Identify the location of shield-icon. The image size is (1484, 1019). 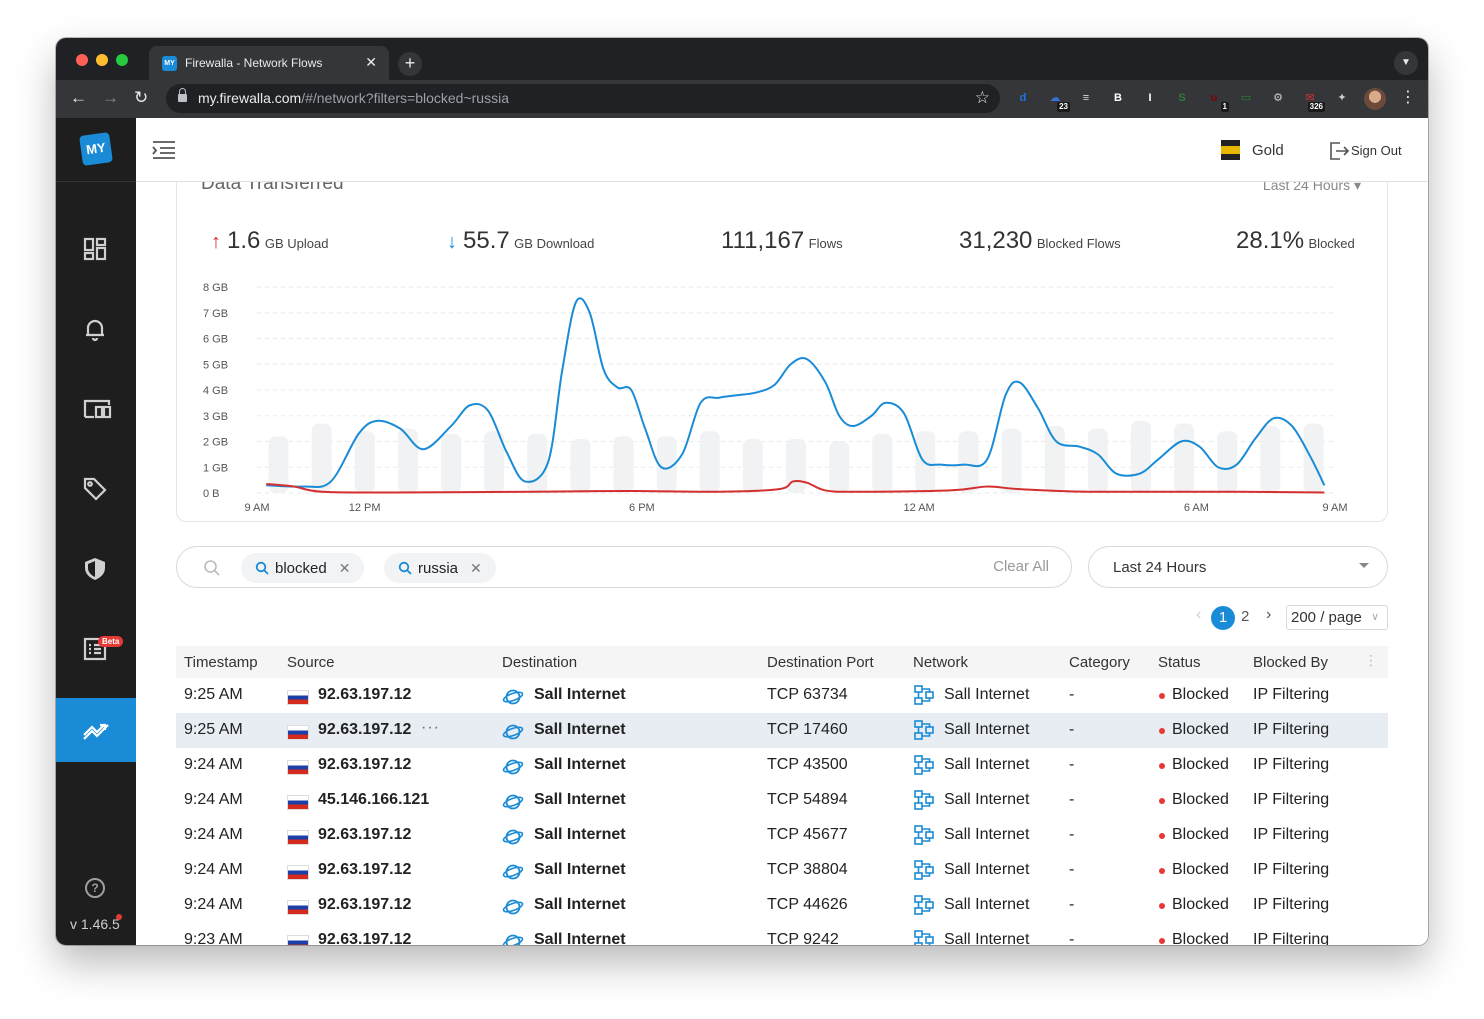
(95, 569).